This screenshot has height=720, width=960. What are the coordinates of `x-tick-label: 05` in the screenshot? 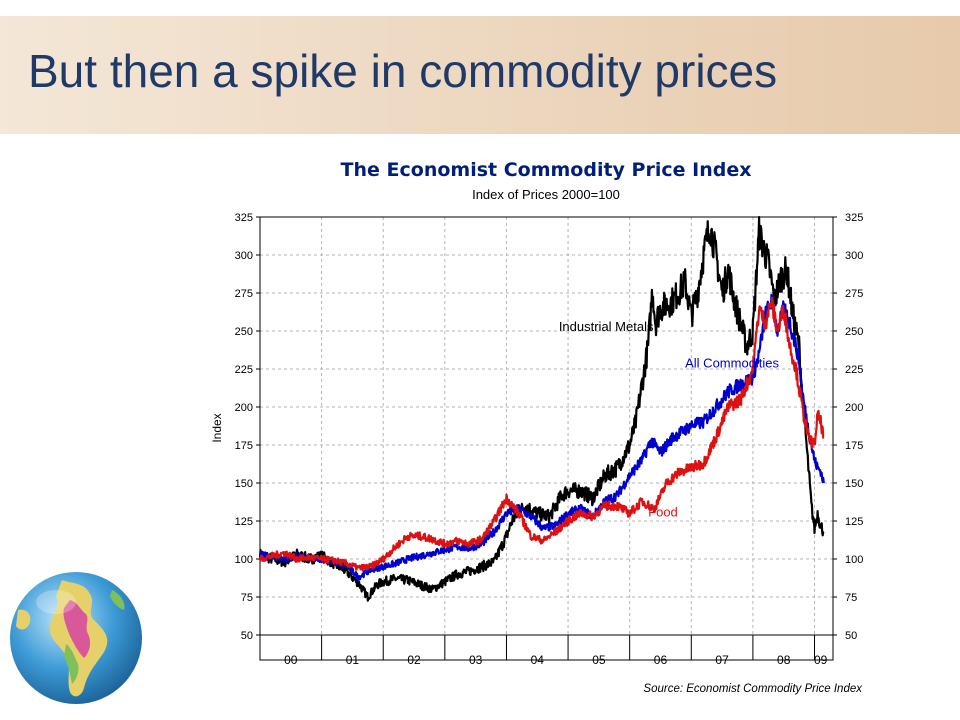 It's located at (599, 660).